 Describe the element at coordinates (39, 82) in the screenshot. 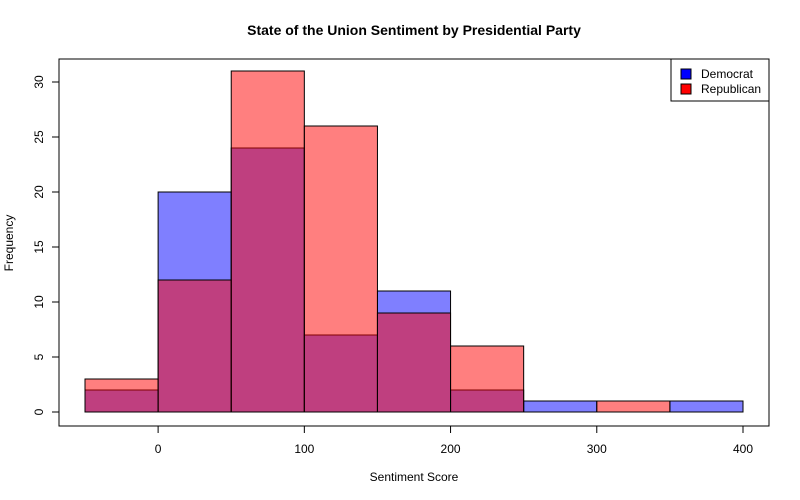

I see `y-tick-label: 30` at that location.